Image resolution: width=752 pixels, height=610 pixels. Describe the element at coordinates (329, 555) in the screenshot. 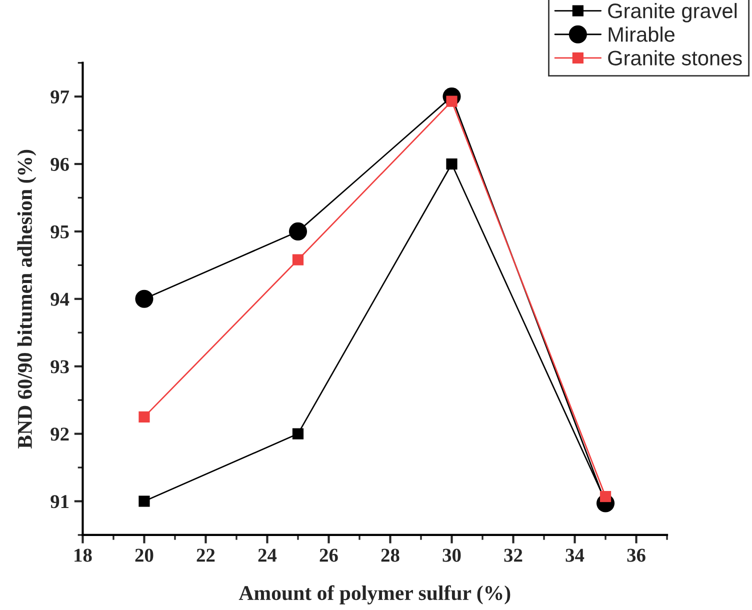

I see `x-tick-label: 26` at that location.